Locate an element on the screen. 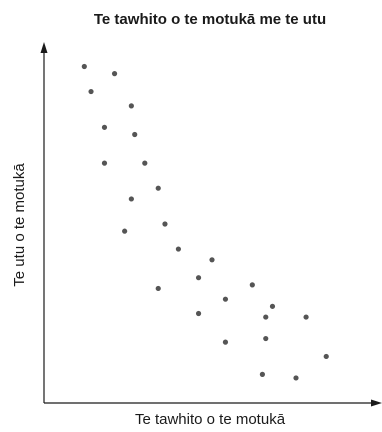  x-axis-arrow is located at coordinates (376, 403).